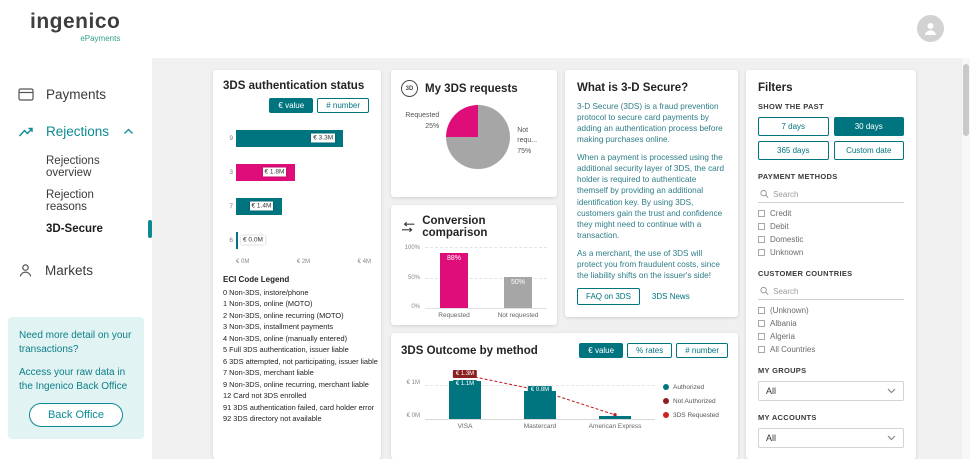 Image resolution: width=970 pixels, height=459 pixels. Describe the element at coordinates (670, 296) in the screenshot. I see `3ds-news-button: 3DS News` at that location.